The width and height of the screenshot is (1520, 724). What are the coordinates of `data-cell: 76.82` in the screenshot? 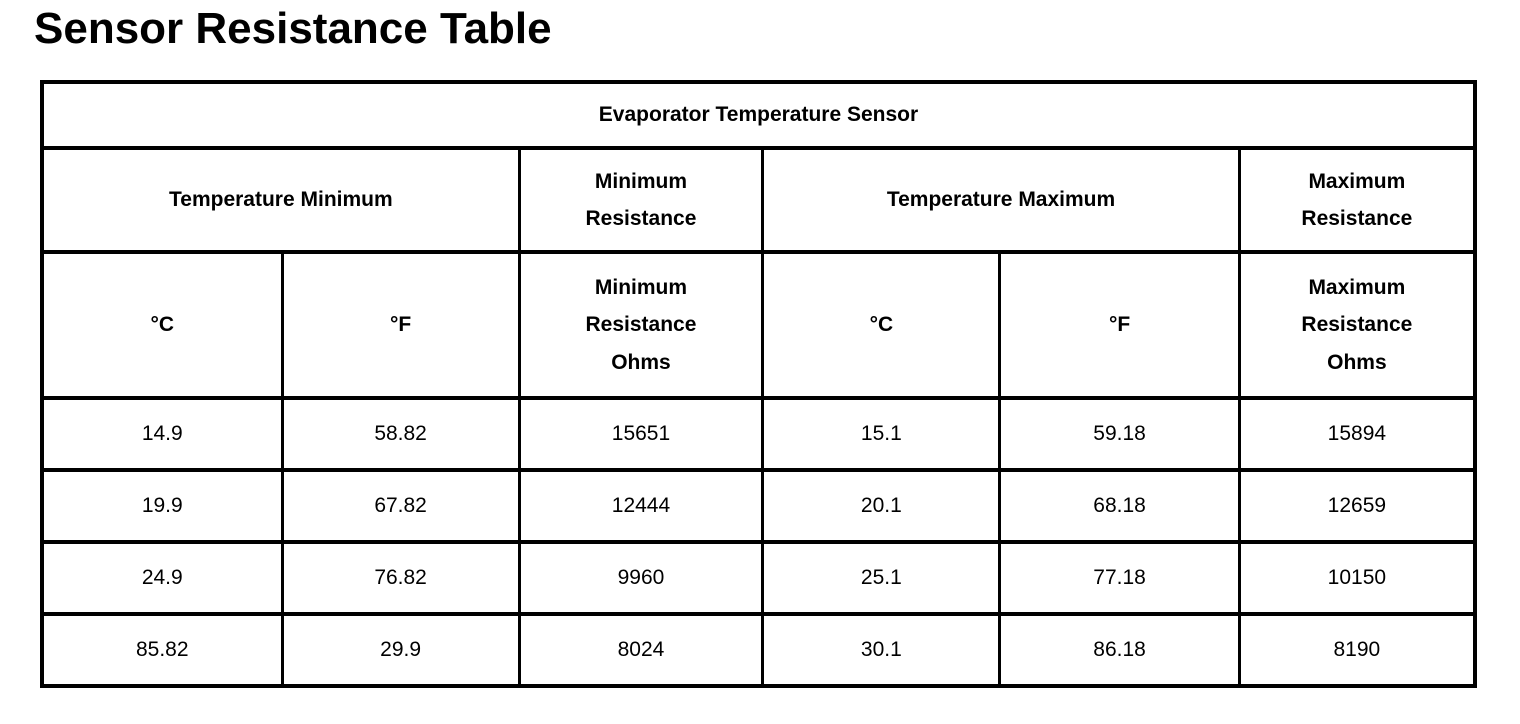 It's located at (400, 578).